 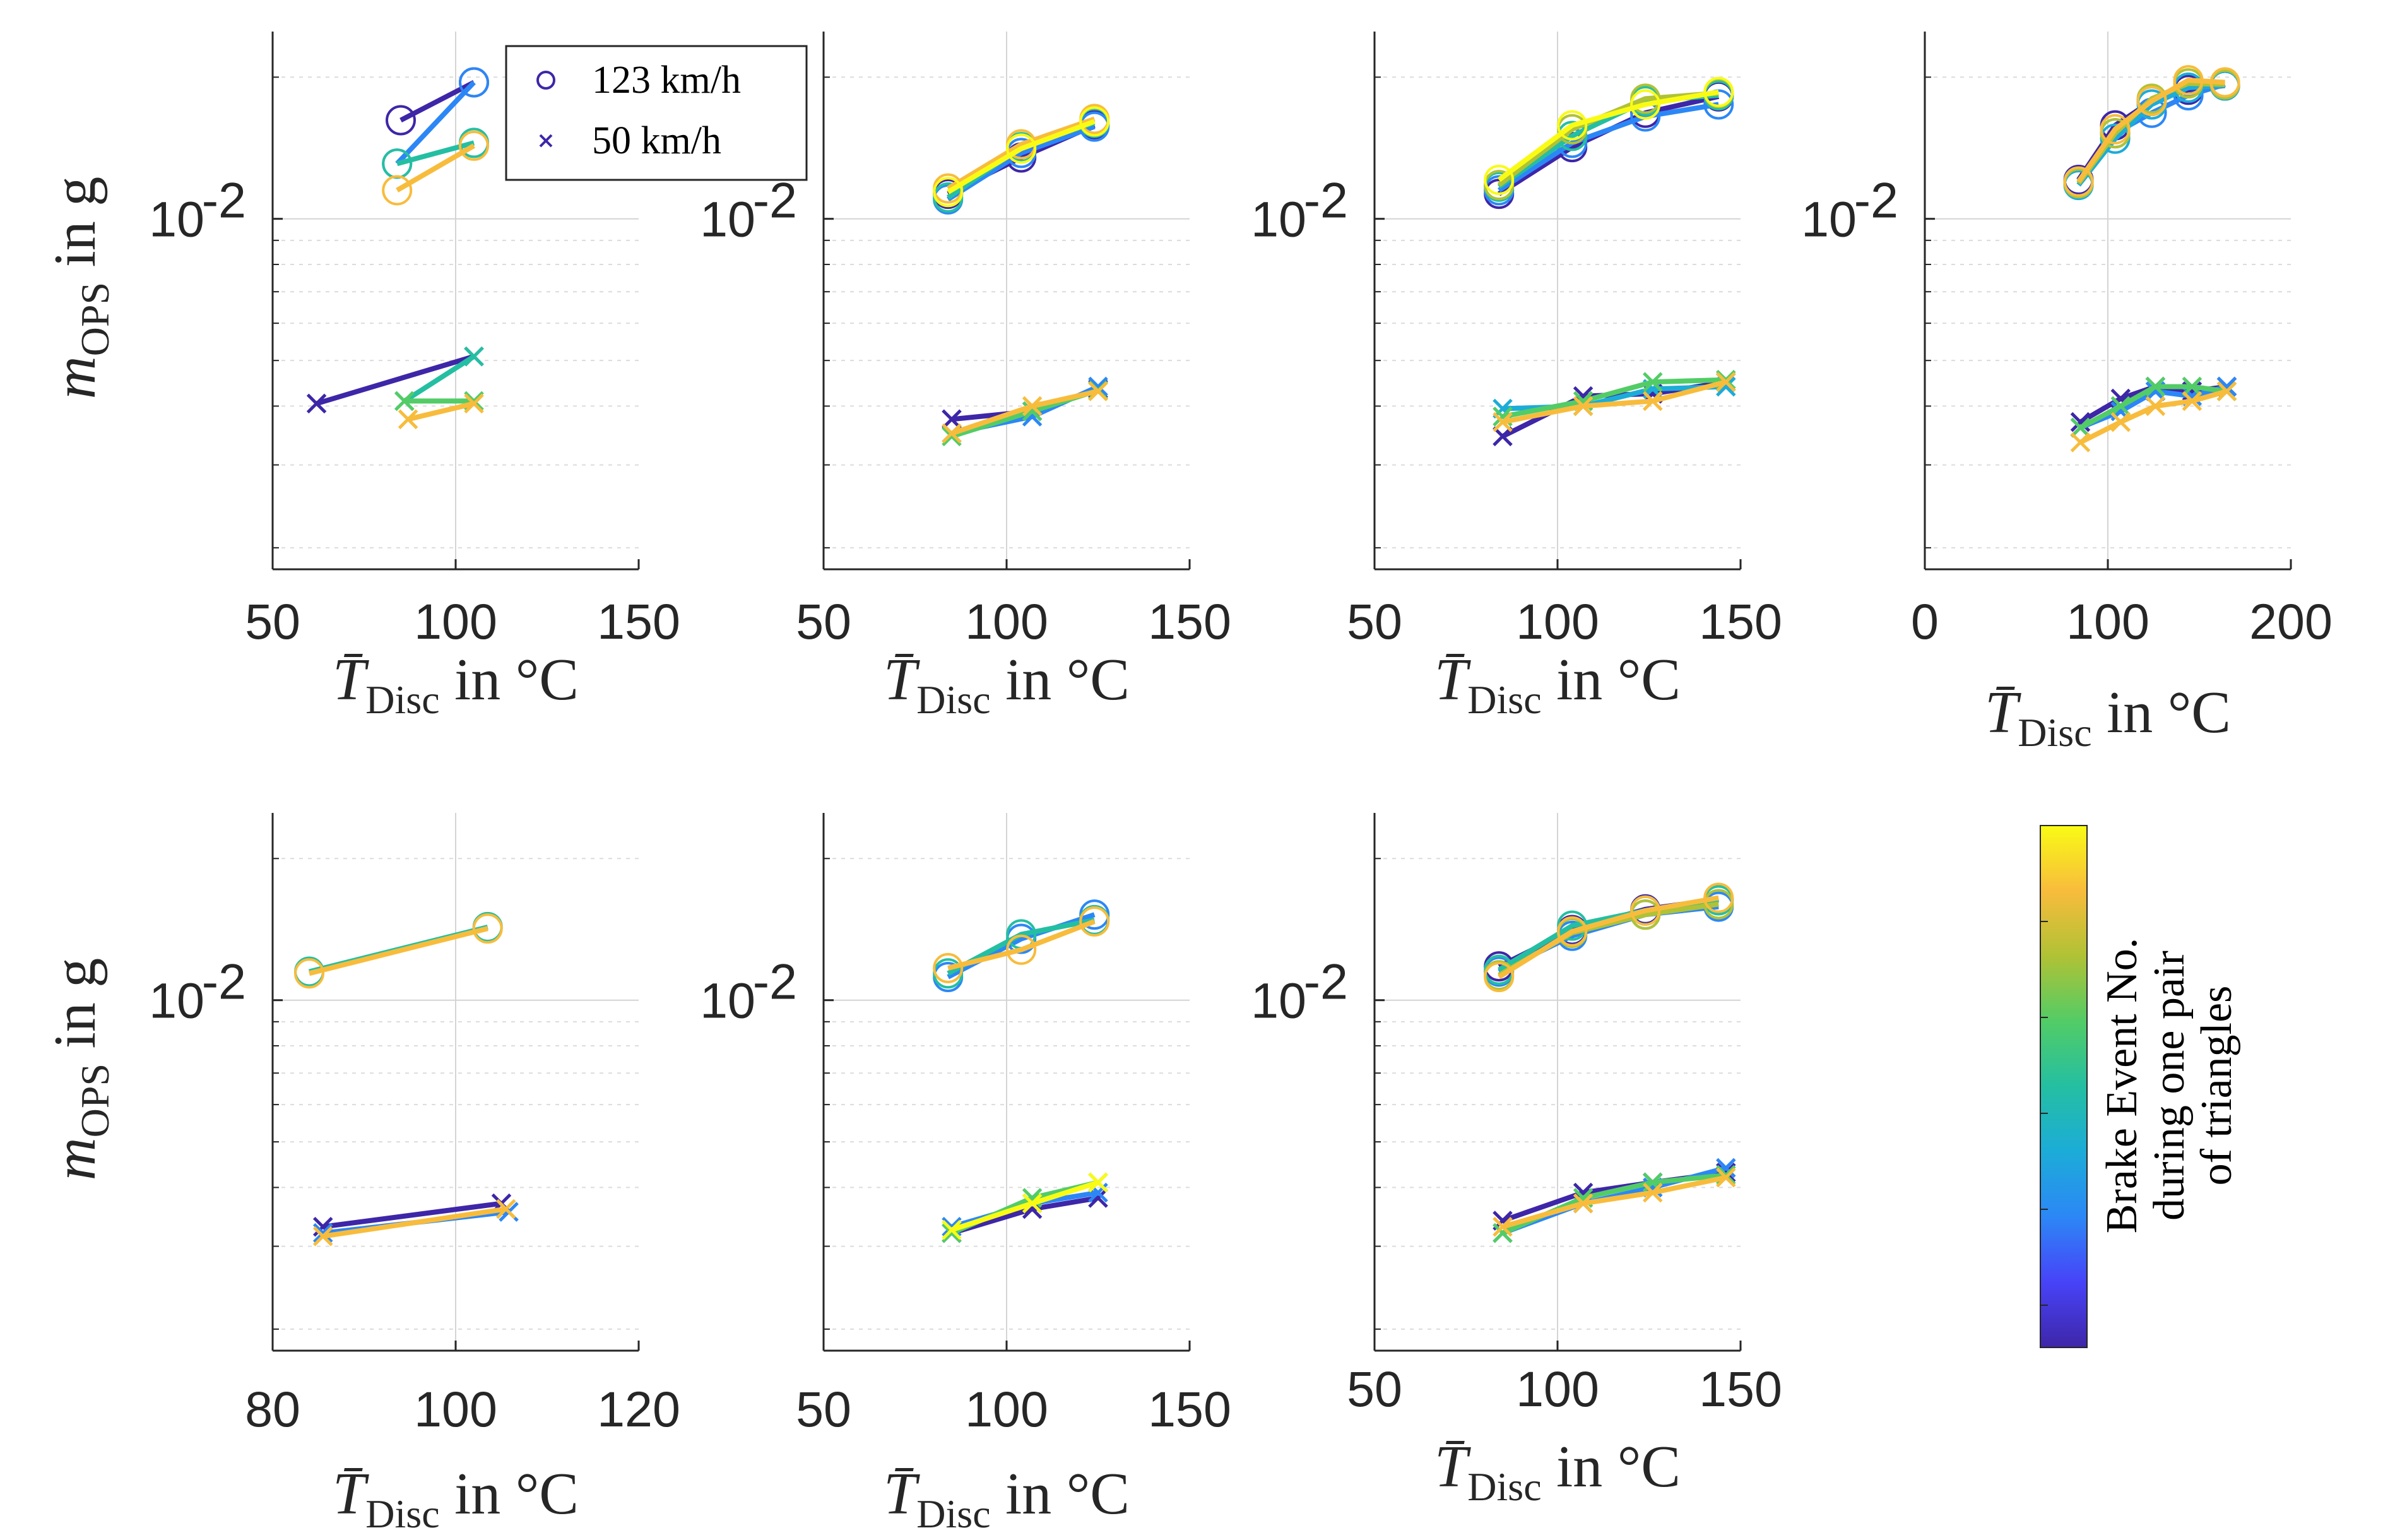 What do you see at coordinates (79, 288) in the screenshot?
I see `panel-1-ylabel: mOPS in g` at bounding box center [79, 288].